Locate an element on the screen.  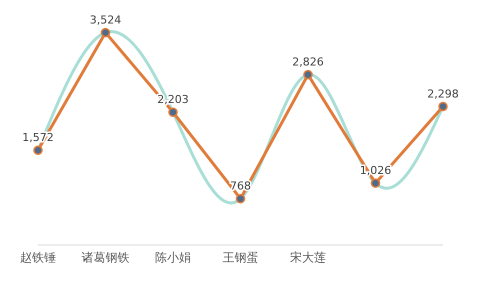
x-tick-label: 王钢蛋 is located at coordinates (240, 257).